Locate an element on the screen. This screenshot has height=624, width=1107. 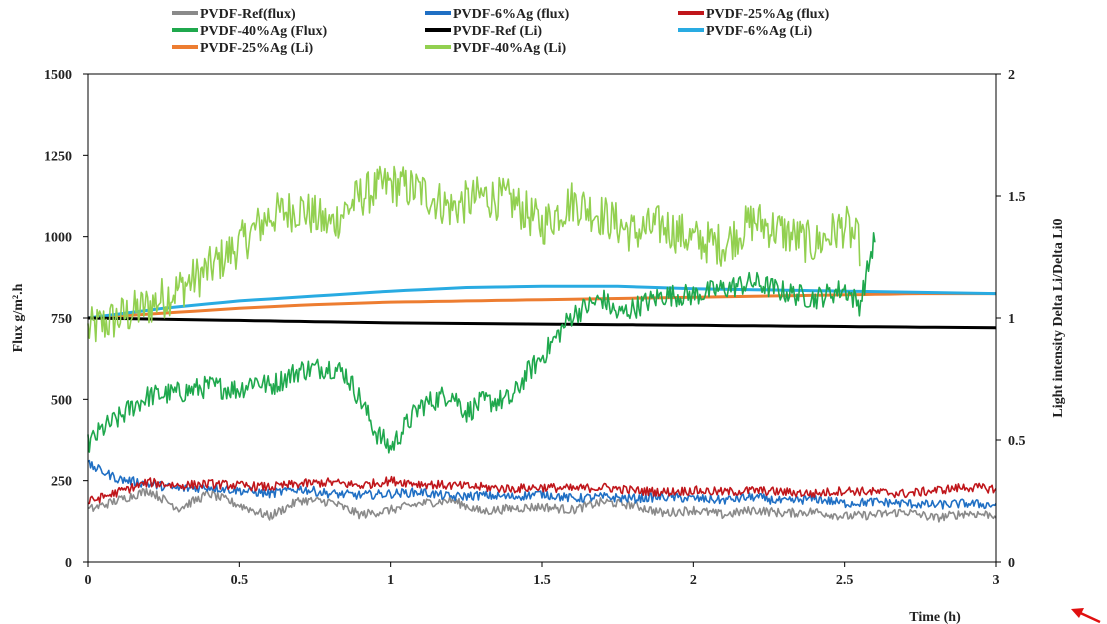
x-tick-label: 0 is located at coordinates (88, 580).